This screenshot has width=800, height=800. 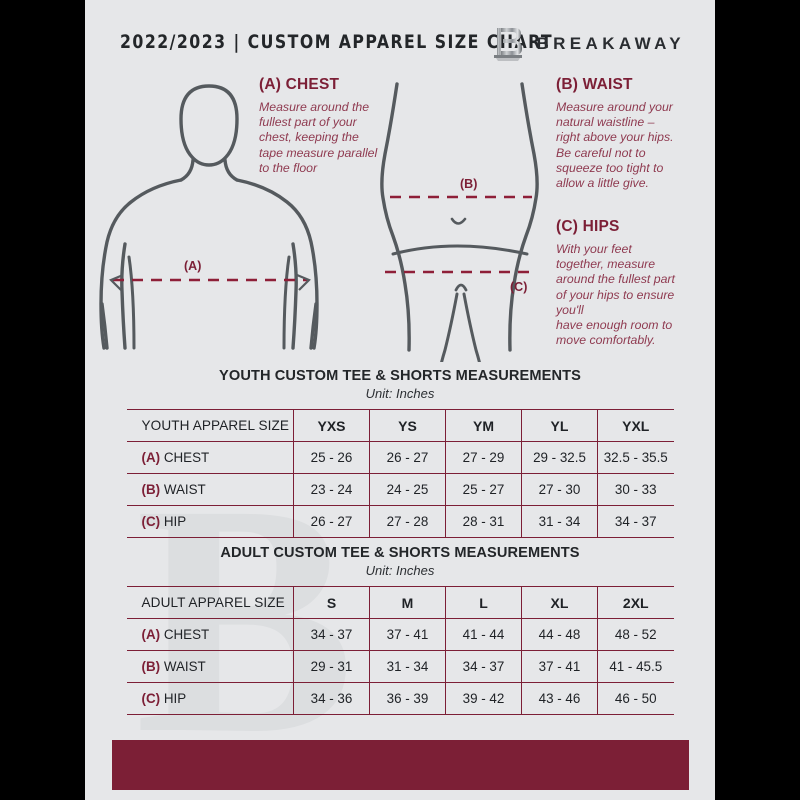 What do you see at coordinates (210, 425) in the screenshot?
I see `youth-header-label: YOUTH APPAREL SIZE` at bounding box center [210, 425].